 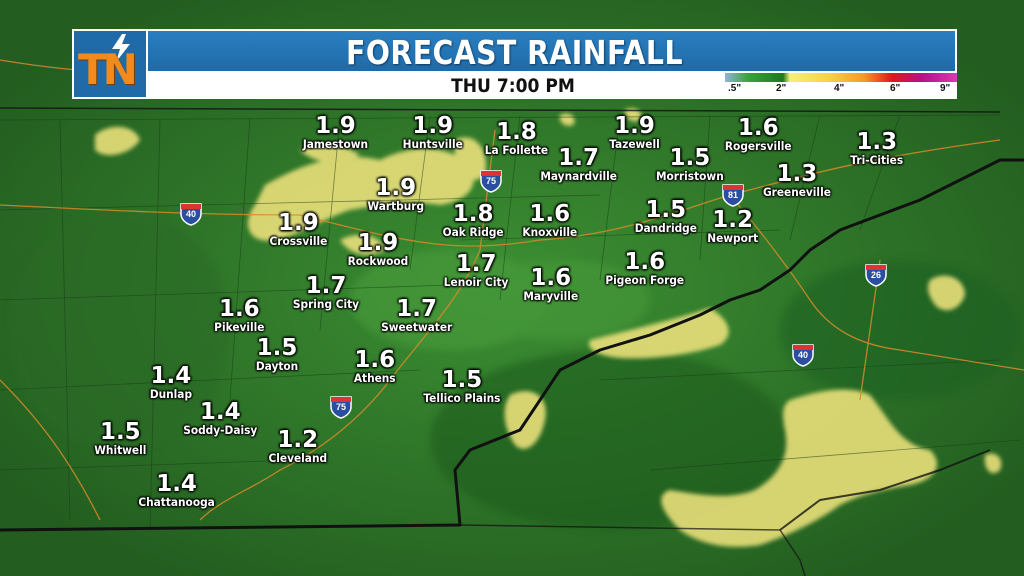 I want to click on scale-tick: .5", so click(x=735, y=88).